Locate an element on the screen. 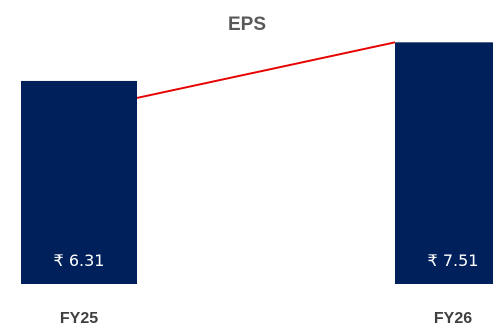 The image size is (493, 328). bar-fy26 is located at coordinates (444, 163).